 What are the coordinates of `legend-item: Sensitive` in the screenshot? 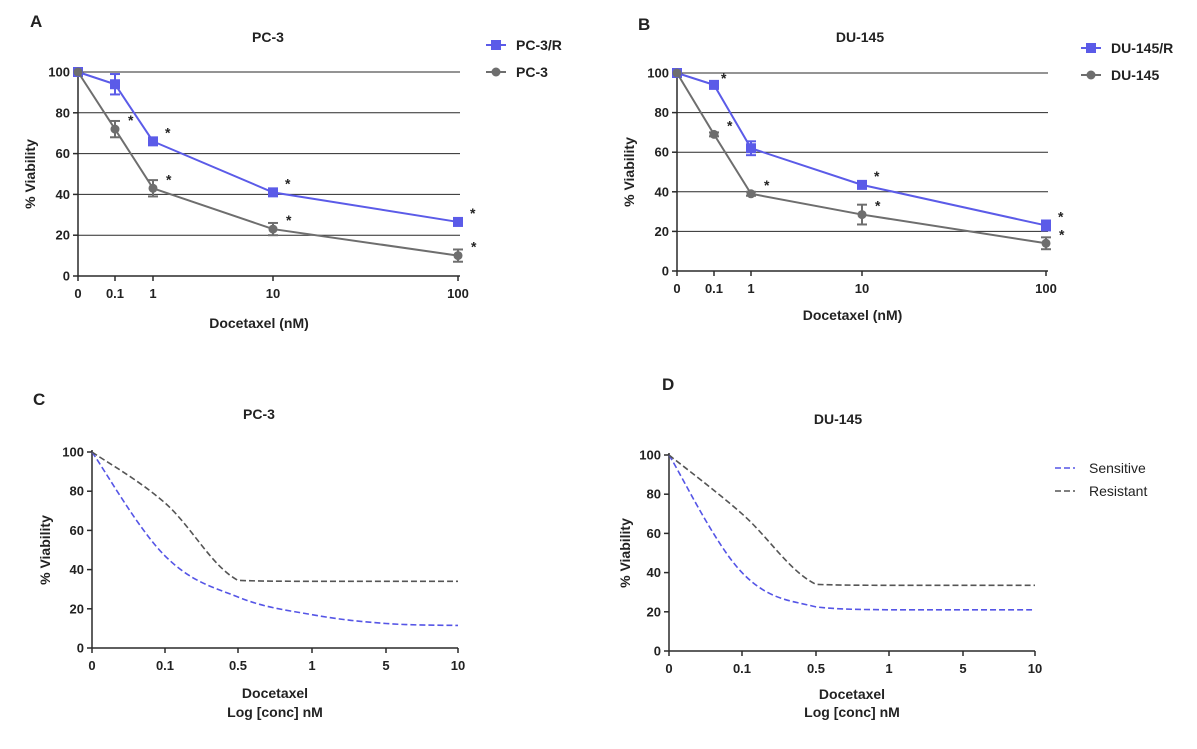 It's located at (1100, 468).